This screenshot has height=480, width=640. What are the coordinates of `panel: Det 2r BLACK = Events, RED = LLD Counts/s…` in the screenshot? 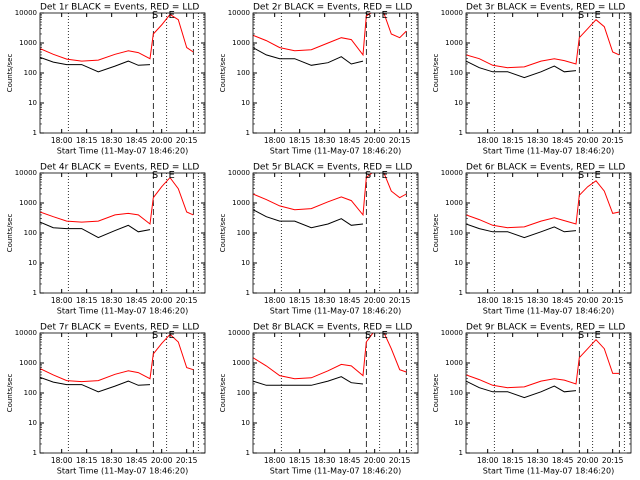 It's located at (319, 79).